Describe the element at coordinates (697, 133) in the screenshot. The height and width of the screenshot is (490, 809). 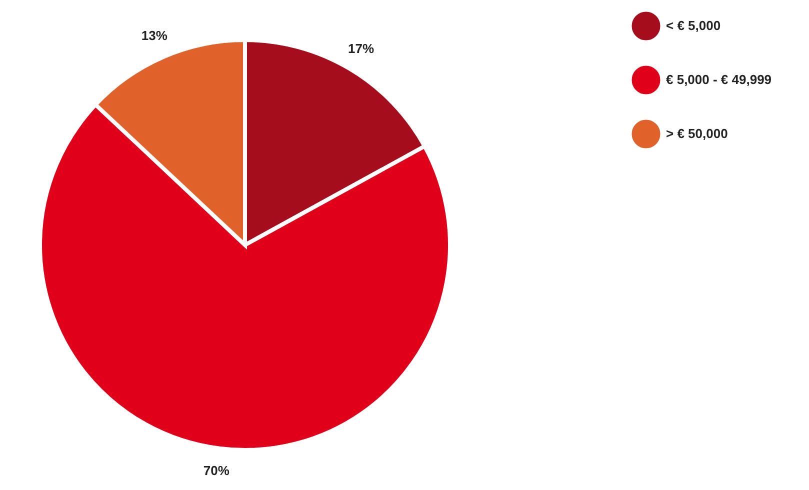
I see `legend-label: > € 50,000` at that location.